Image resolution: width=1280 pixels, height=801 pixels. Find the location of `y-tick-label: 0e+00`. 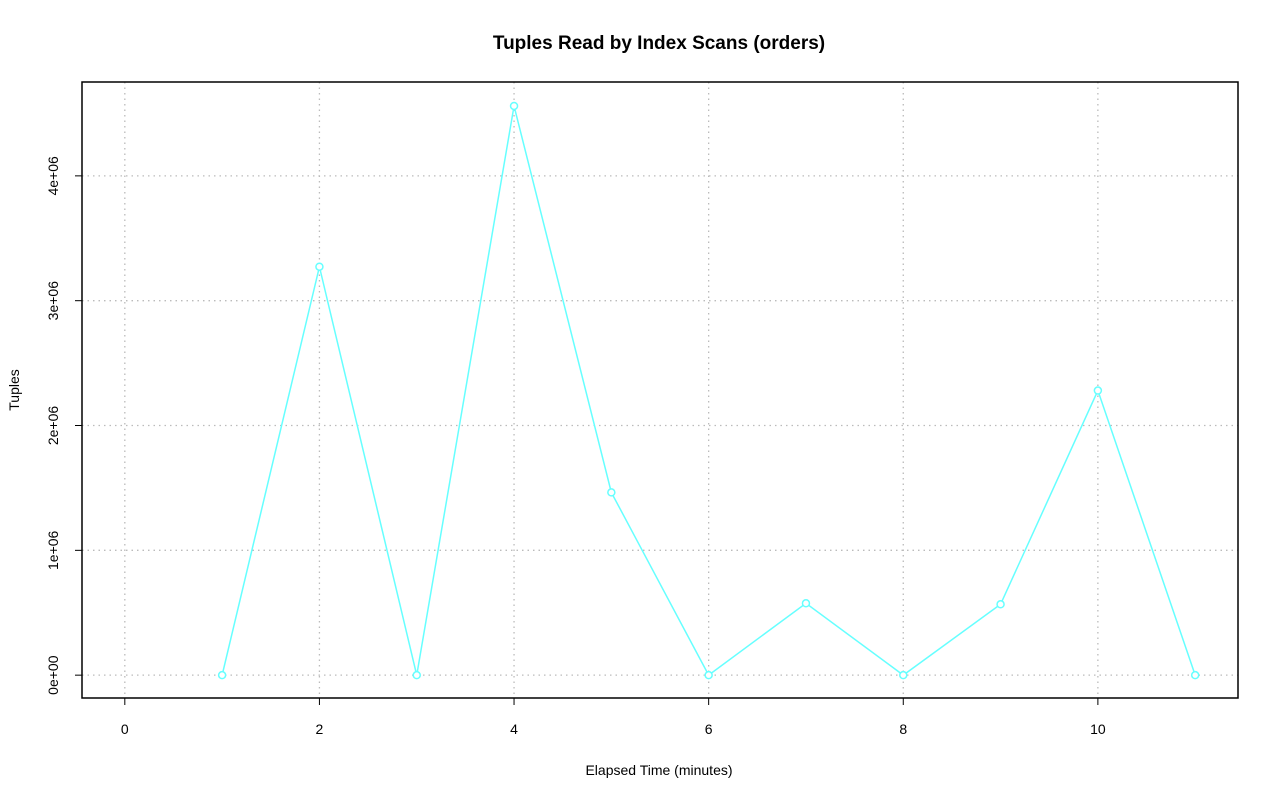

y-tick-label: 0e+00 is located at coordinates (53, 675).